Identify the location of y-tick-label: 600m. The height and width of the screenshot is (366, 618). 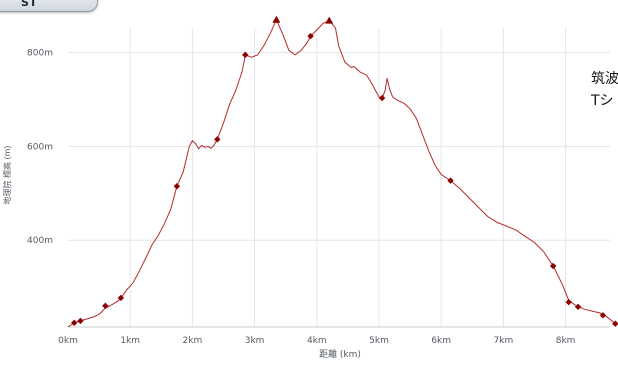
(40, 147).